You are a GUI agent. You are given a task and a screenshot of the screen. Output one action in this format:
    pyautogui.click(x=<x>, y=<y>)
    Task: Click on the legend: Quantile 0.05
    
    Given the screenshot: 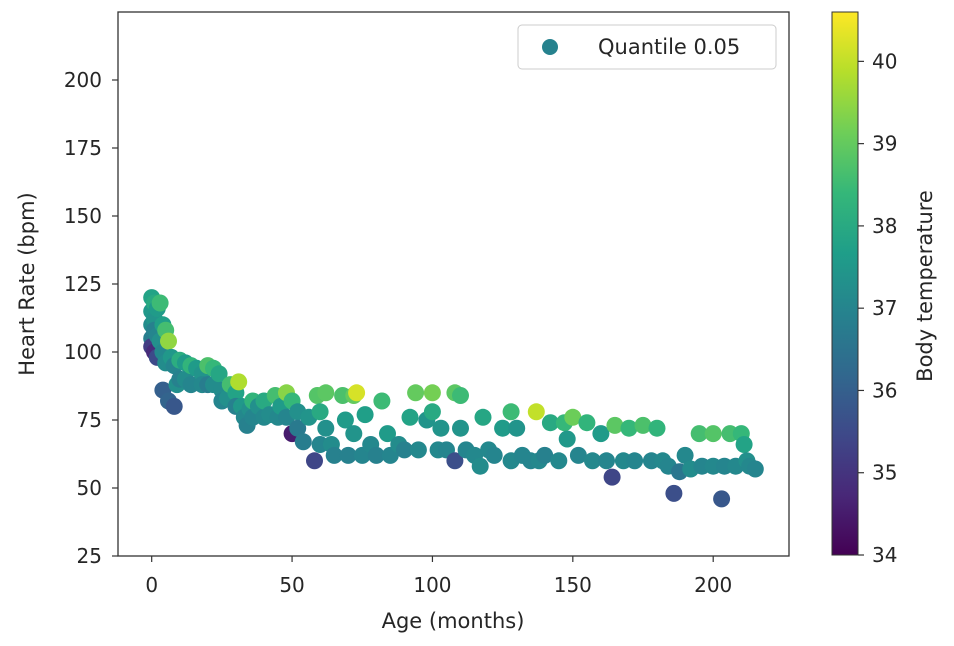 What is the action you would take?
    pyautogui.click(x=647, y=47)
    